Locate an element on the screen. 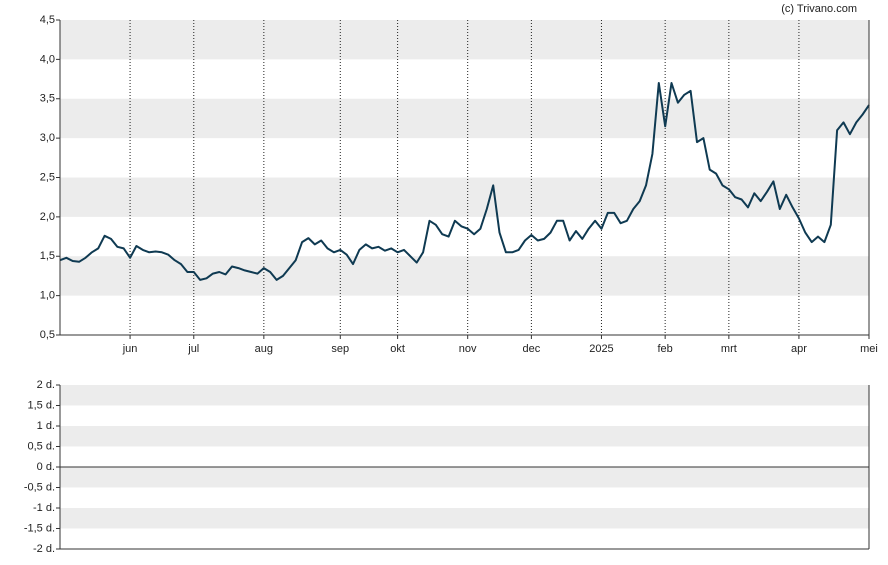 This screenshot has width=888, height=565. x-tick-label: okt is located at coordinates (397, 349).